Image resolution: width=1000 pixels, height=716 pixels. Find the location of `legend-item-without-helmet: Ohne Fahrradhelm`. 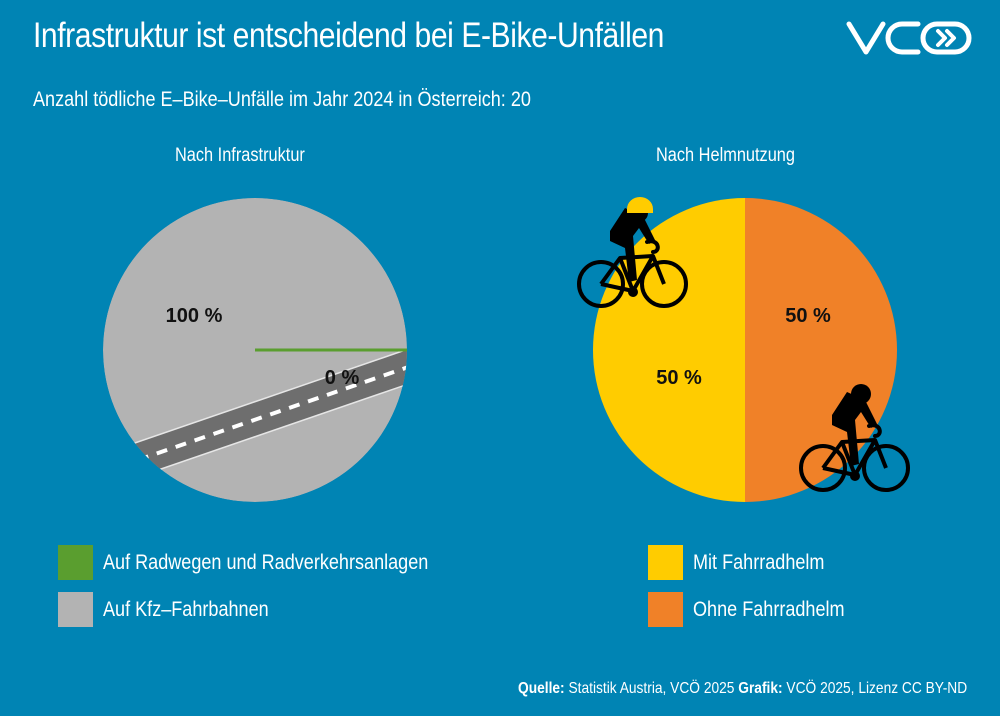

legend-item-without-helmet: Ohne Fahrradhelm is located at coordinates (758, 609).